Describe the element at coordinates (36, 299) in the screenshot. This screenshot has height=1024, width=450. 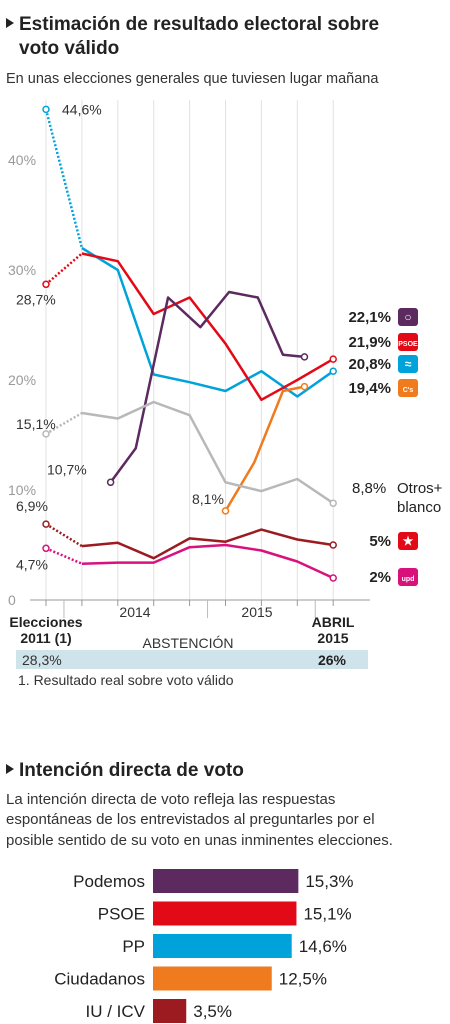
I see `series-start-label: 28,7%` at that location.